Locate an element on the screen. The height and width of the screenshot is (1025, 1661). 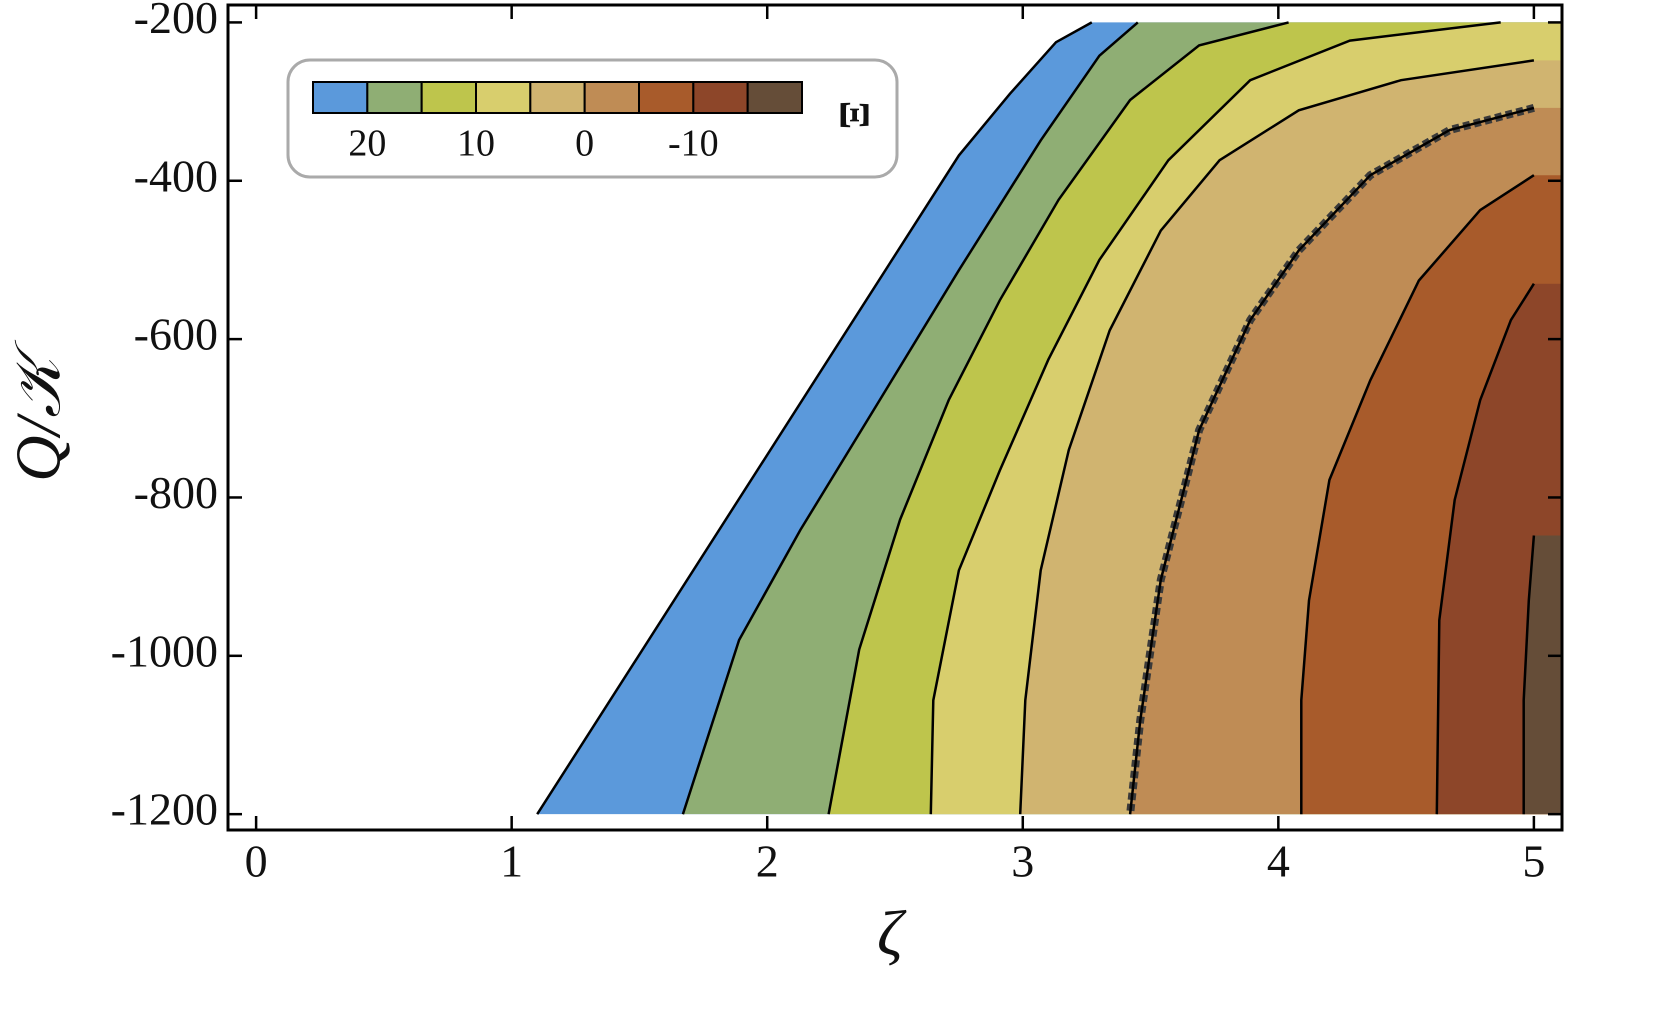
colorbar-tick-label: 20 is located at coordinates (367, 144).